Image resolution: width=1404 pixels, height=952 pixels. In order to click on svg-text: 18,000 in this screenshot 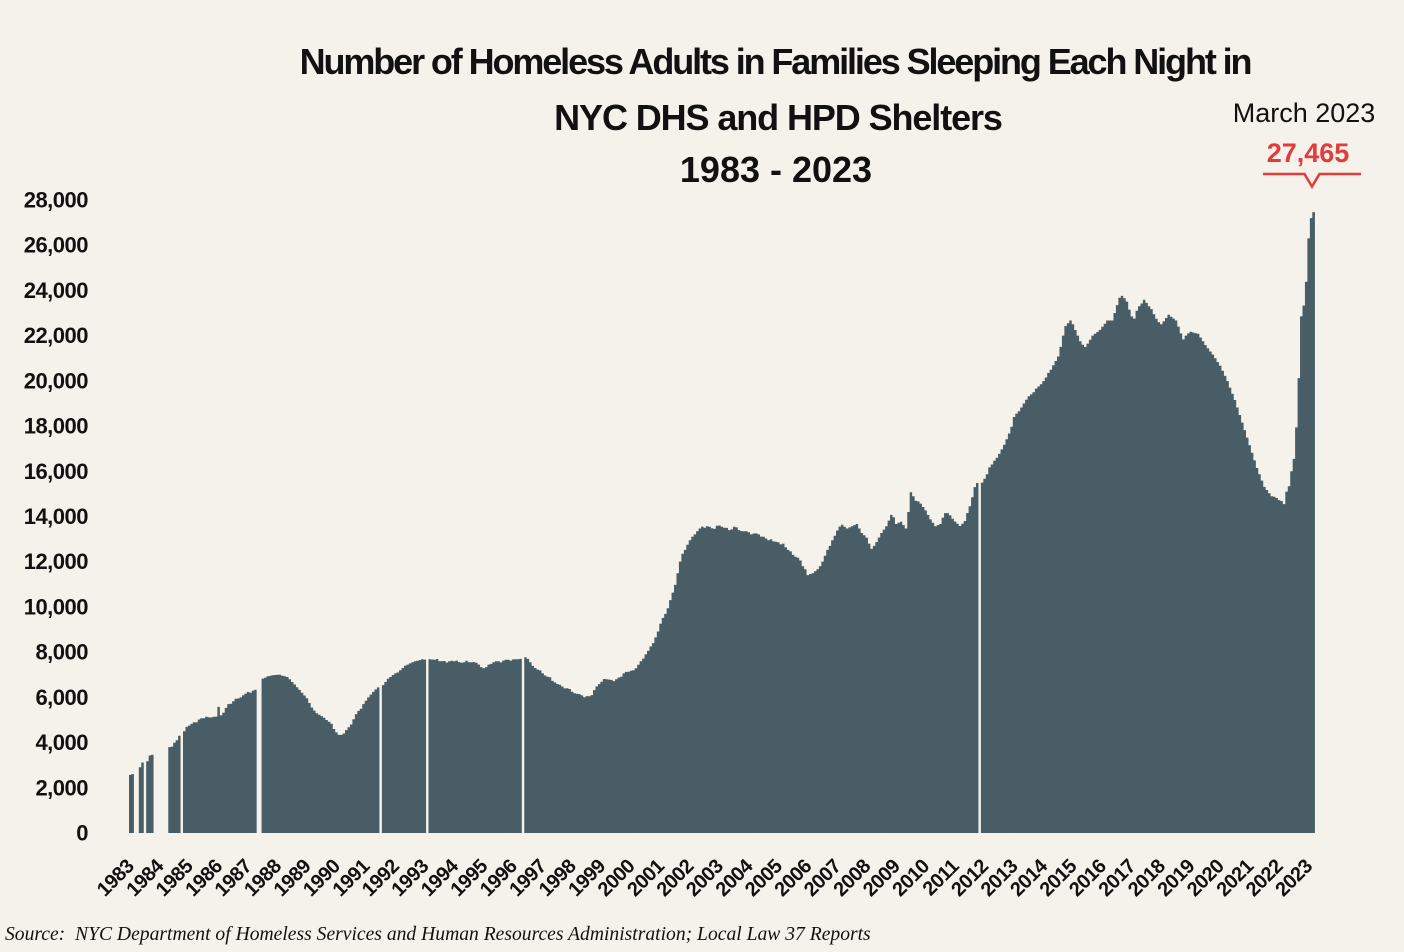, I will do `click(56, 426)`.